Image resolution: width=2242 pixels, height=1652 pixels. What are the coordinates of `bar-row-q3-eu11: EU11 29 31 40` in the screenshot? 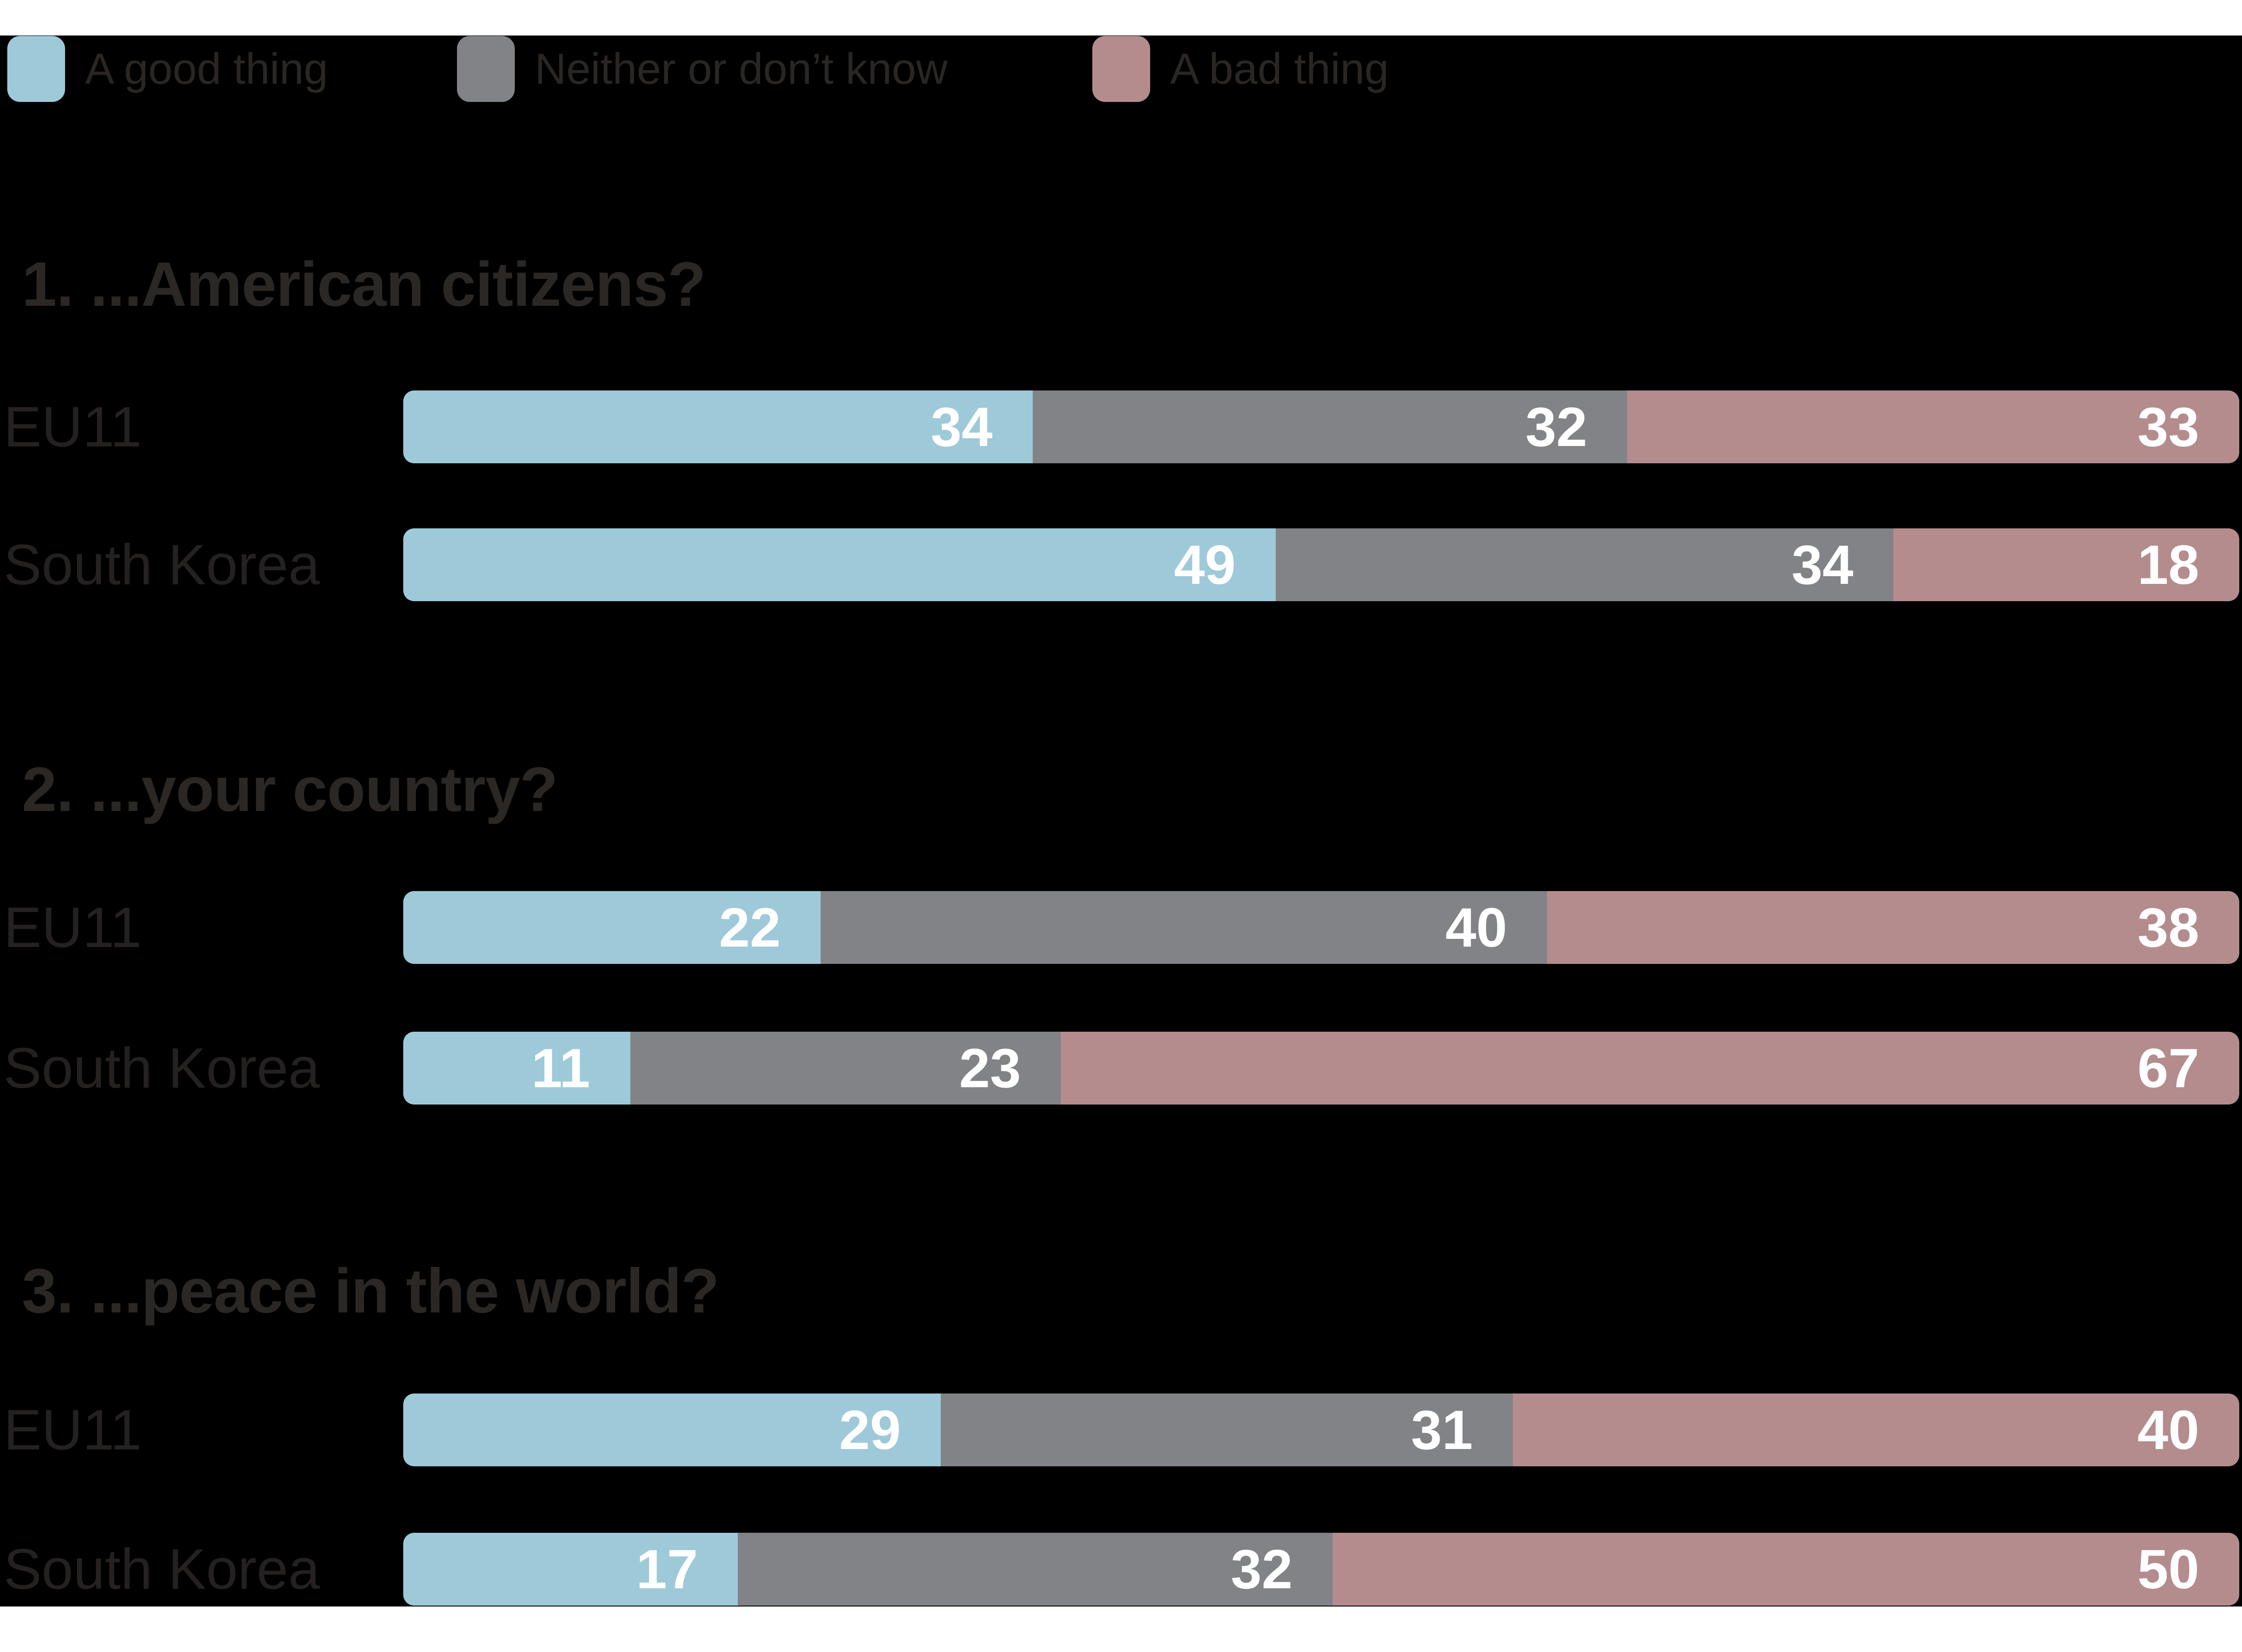 It's located at (1121, 1430).